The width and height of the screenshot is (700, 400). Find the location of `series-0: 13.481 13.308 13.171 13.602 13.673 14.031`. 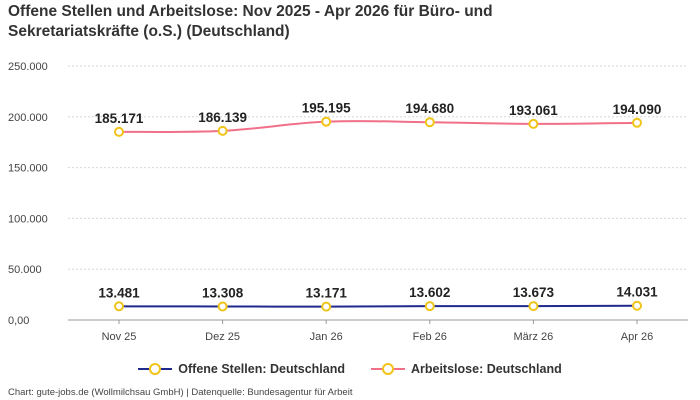

series-0: 13.481 13.308 13.171 13.602 13.673 14.031 is located at coordinates (378, 298).